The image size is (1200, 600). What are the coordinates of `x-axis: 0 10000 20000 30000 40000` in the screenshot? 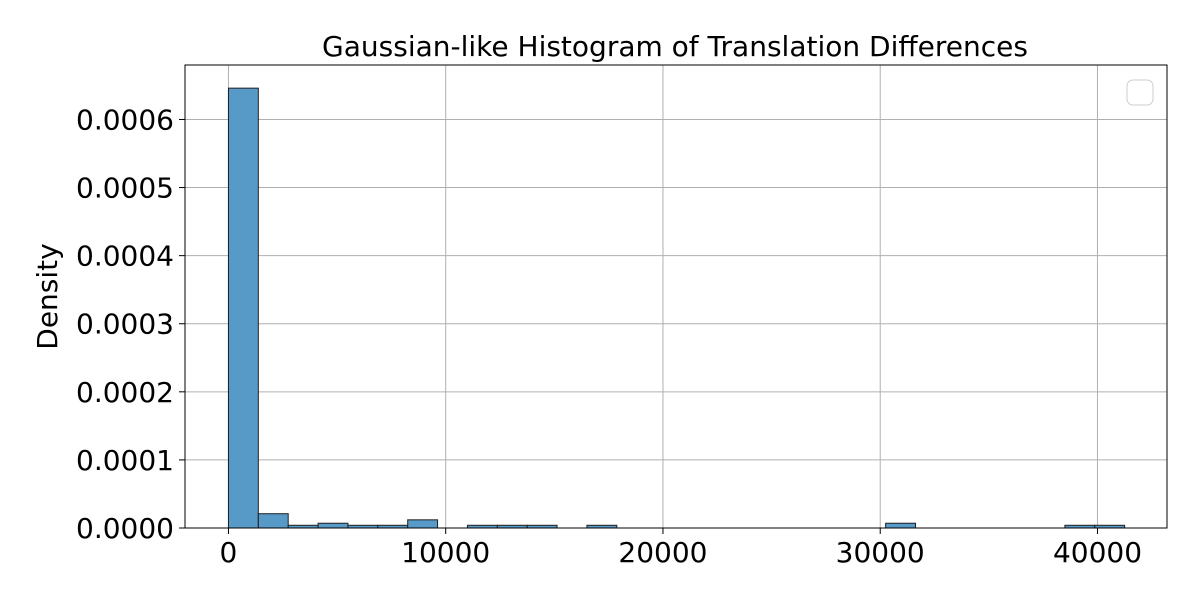 It's located at (681, 548).